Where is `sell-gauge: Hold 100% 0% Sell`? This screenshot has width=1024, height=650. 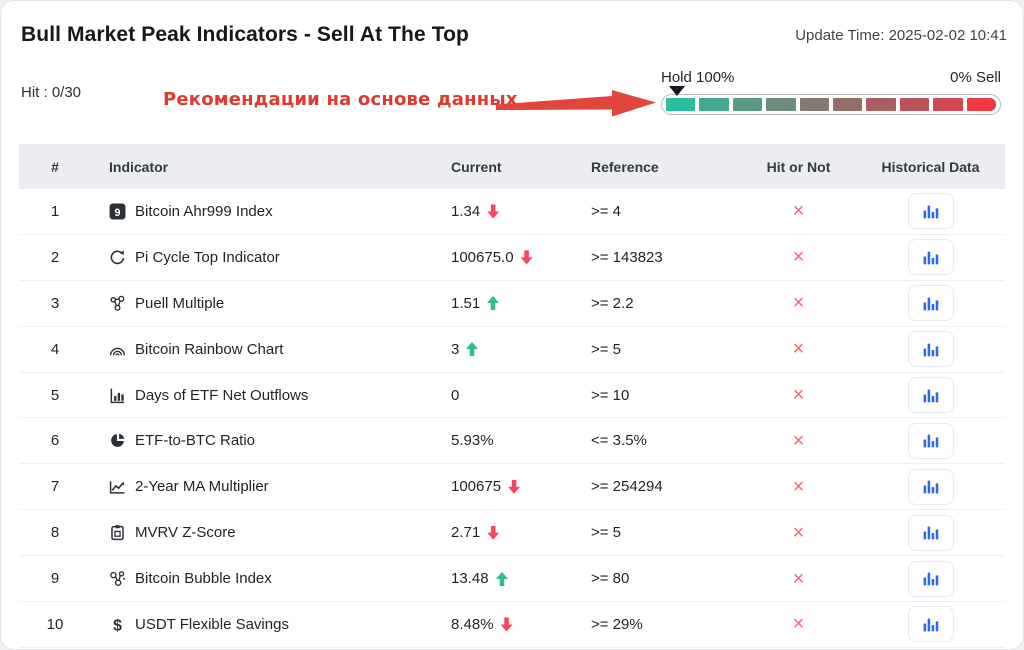 sell-gauge: Hold 100% 0% Sell is located at coordinates (831, 92).